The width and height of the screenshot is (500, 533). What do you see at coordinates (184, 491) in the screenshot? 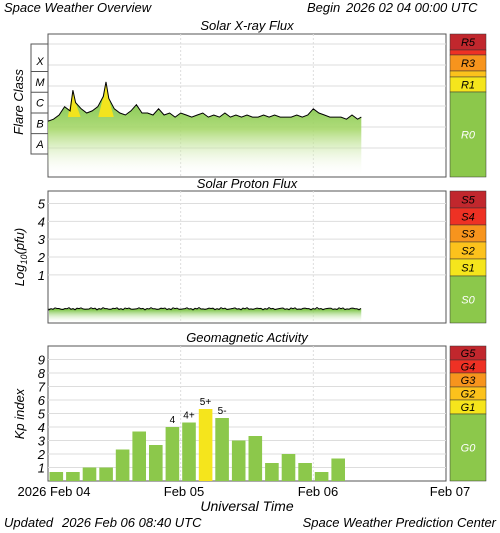
I see `time-axis-tick: Feb 05` at bounding box center [184, 491].